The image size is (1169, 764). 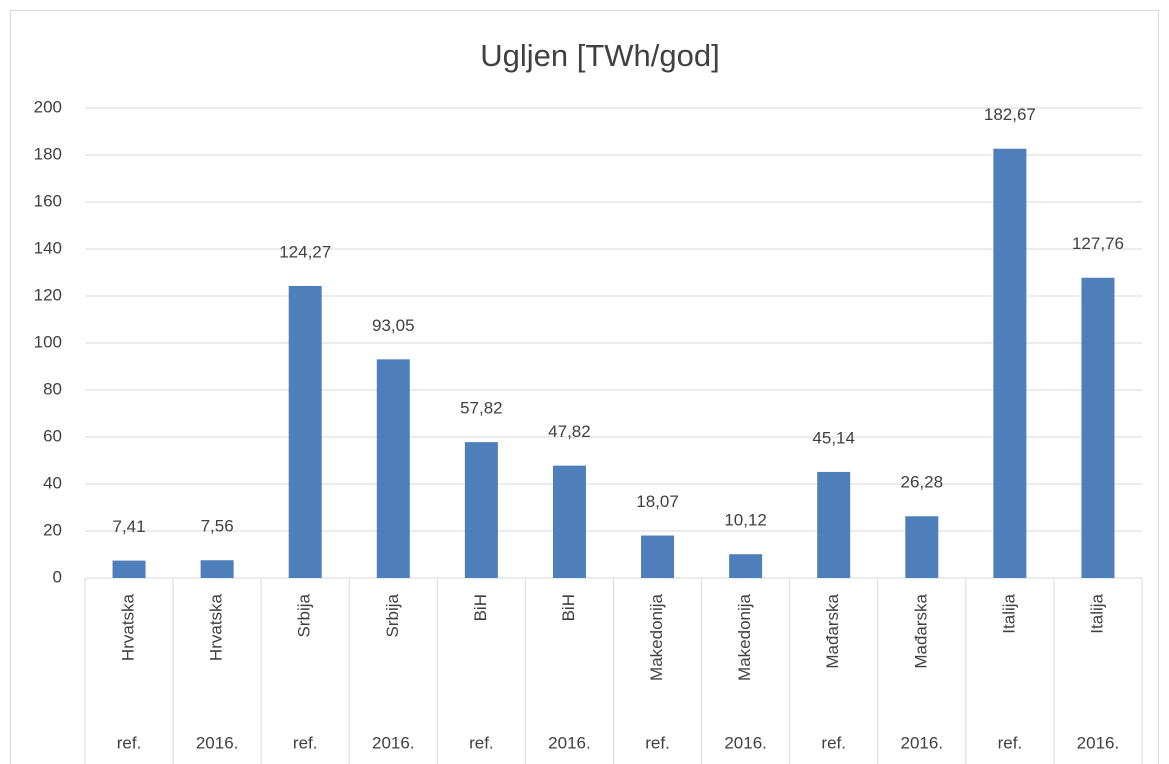 What do you see at coordinates (657, 501) in the screenshot?
I see `data-label: 18,07` at bounding box center [657, 501].